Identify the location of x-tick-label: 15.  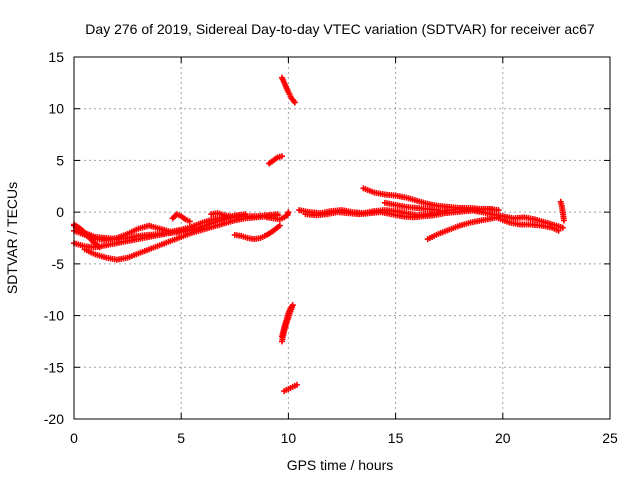
(396, 438).